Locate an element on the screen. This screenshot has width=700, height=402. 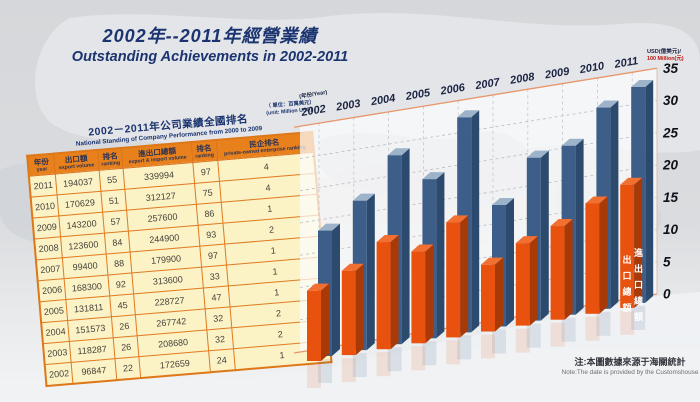
year-label: 2007 is located at coordinates (488, 84).